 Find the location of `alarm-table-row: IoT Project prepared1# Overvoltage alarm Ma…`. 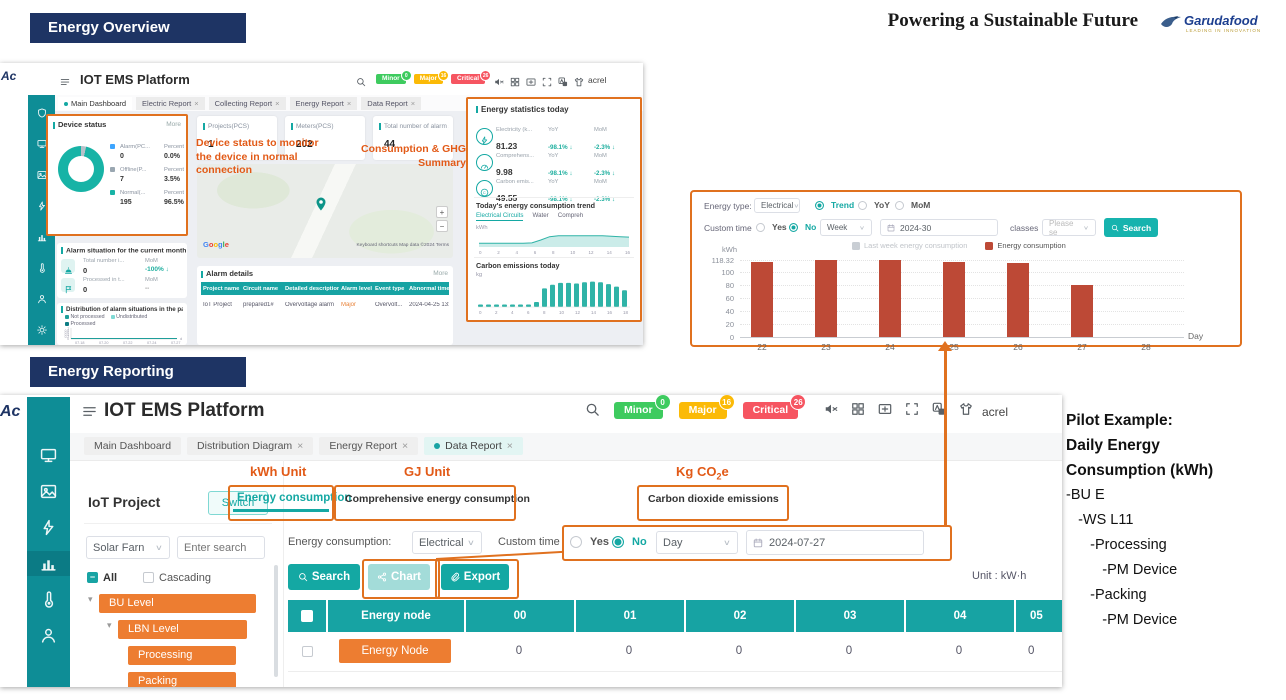

alarm-table-row: IoT Project prepared1# Overvoltage alarm Ma… is located at coordinates (325, 305).